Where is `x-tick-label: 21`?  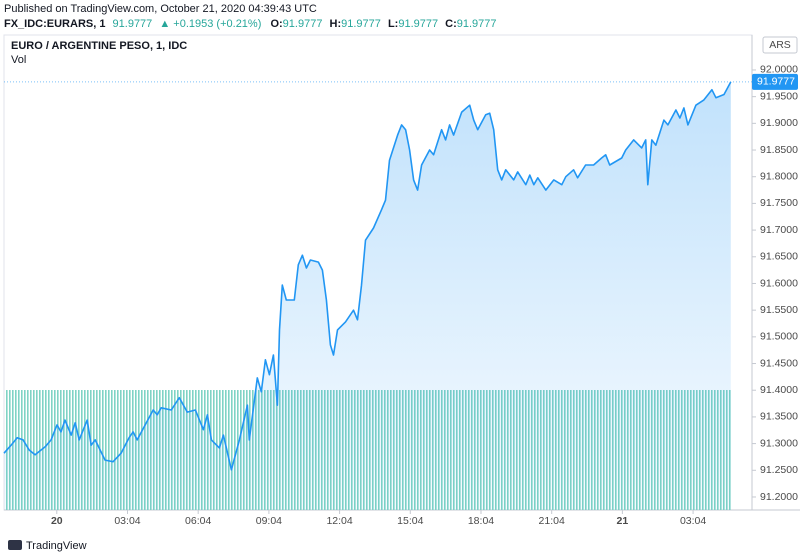
x-tick-label: 21 is located at coordinates (623, 521).